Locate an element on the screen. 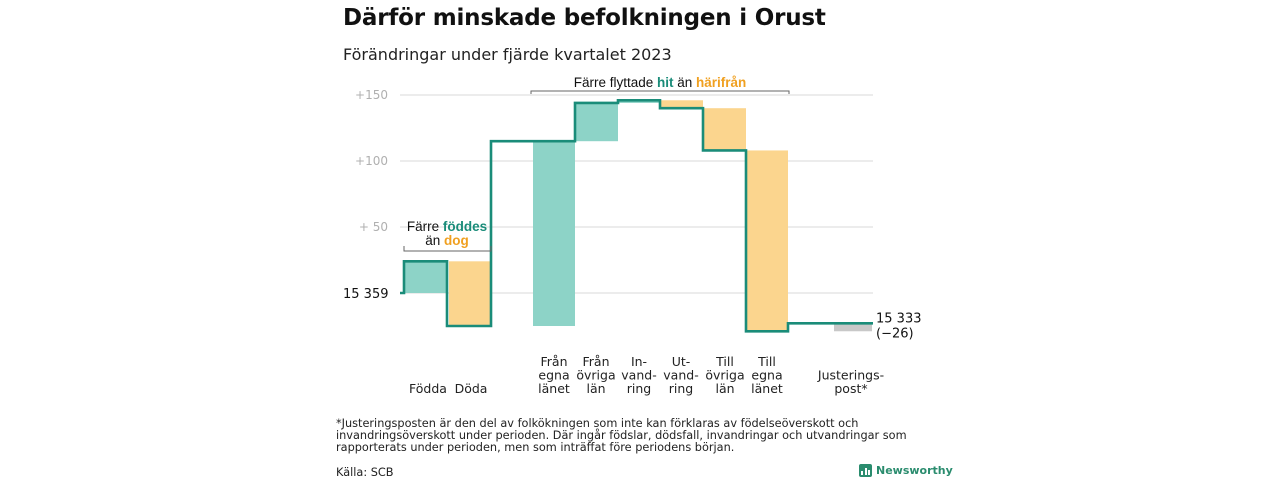 This screenshot has width=1280, height=480. chart-title: Därför minskade befolkningen i Orust is located at coordinates (584, 18).